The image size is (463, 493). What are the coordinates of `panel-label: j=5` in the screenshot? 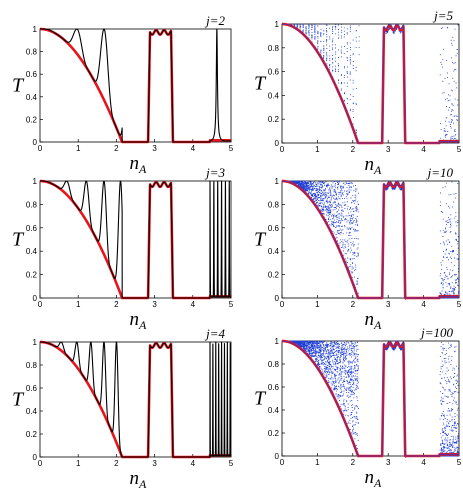 It's located at (442, 15).